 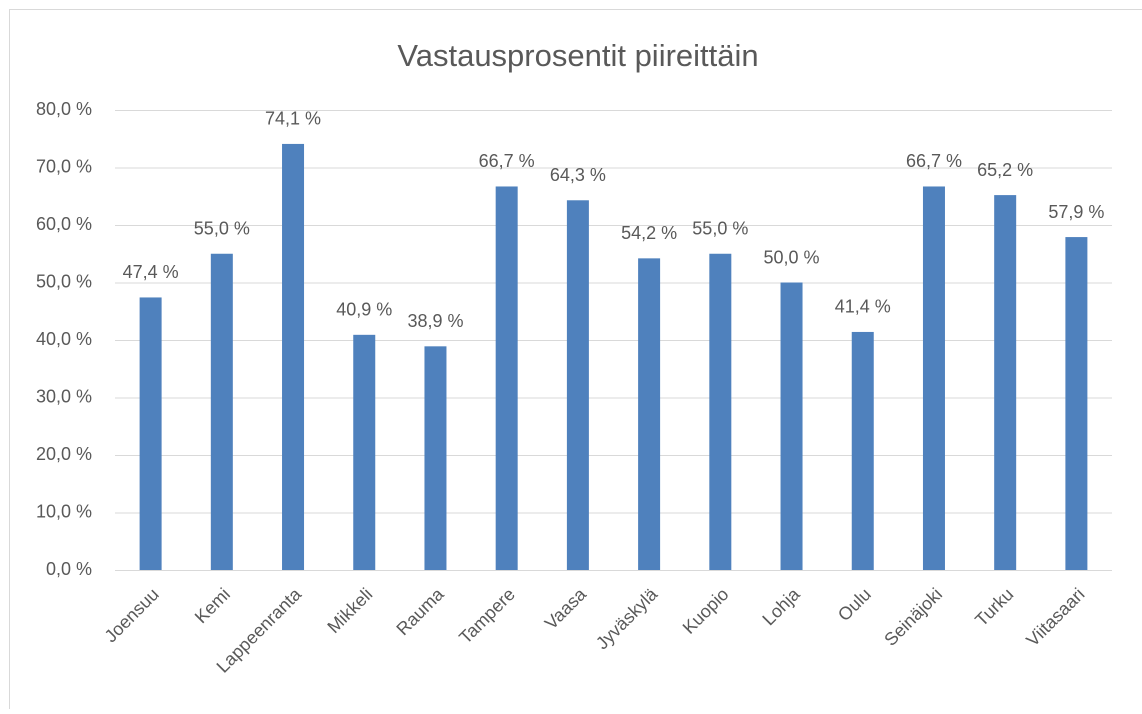 What do you see at coordinates (578, 175) in the screenshot?
I see `data-label: 64,3 %` at bounding box center [578, 175].